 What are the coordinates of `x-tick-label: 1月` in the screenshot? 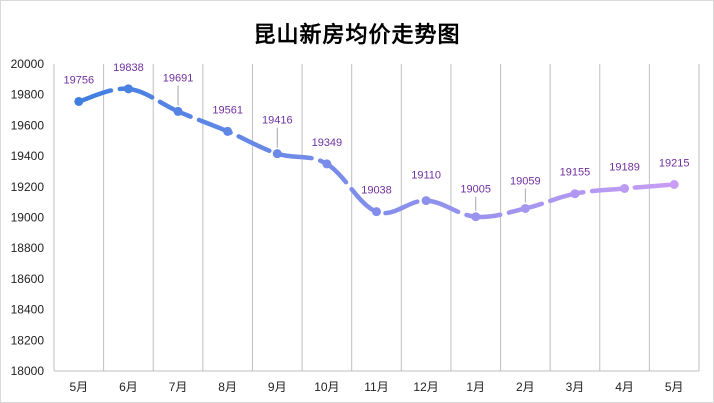 It's located at (475, 387).